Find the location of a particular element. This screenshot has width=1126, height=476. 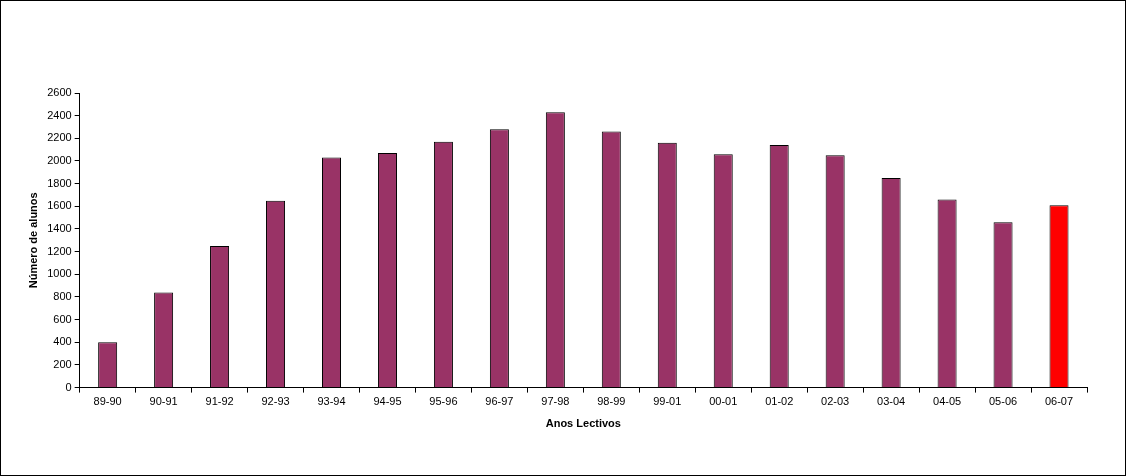

y-tick-label: 2000 is located at coordinates (59, 160).